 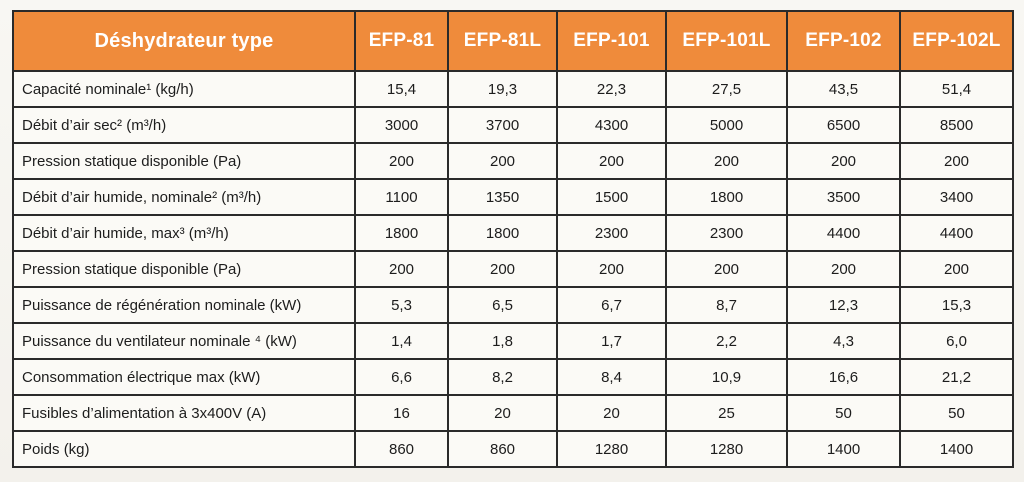 What do you see at coordinates (726, 413) in the screenshot?
I see `value-cell: 25` at bounding box center [726, 413].